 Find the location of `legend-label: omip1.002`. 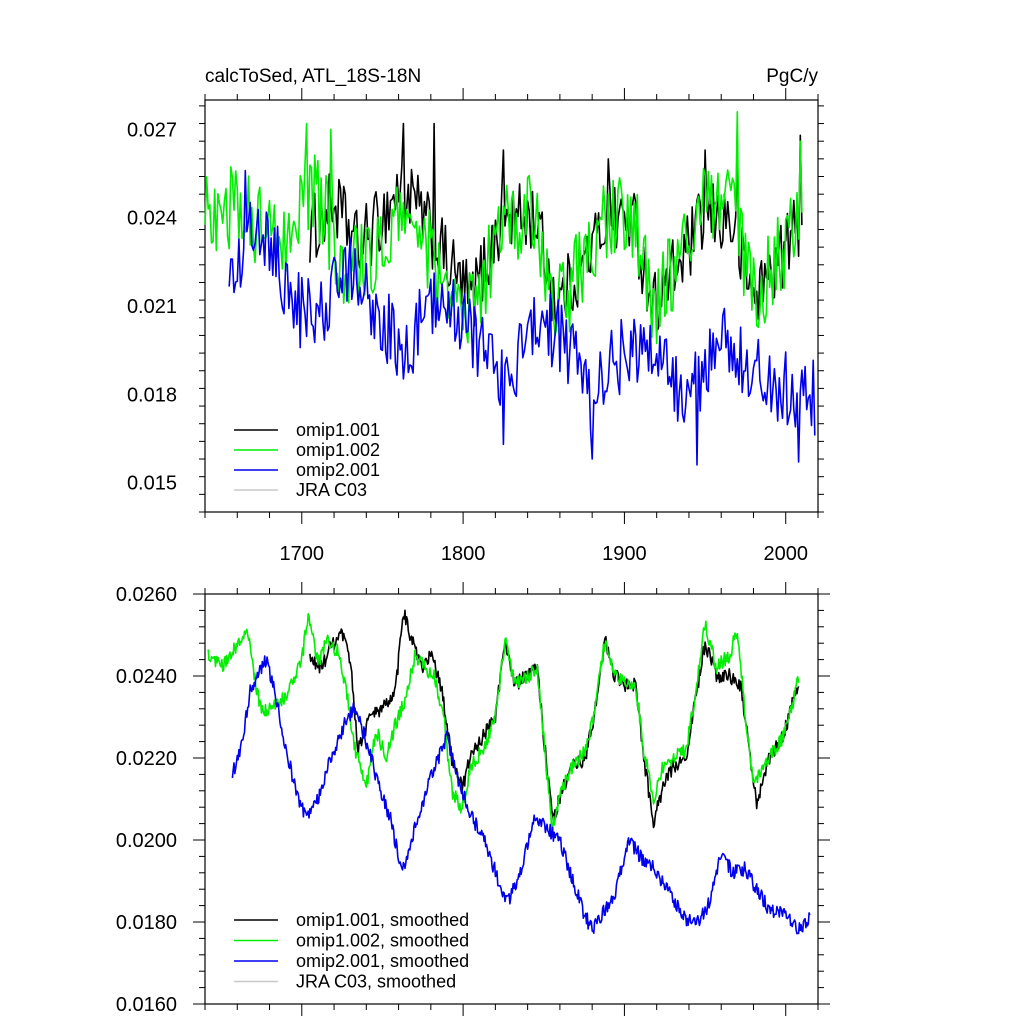

legend-label: omip1.002 is located at coordinates (338, 450).